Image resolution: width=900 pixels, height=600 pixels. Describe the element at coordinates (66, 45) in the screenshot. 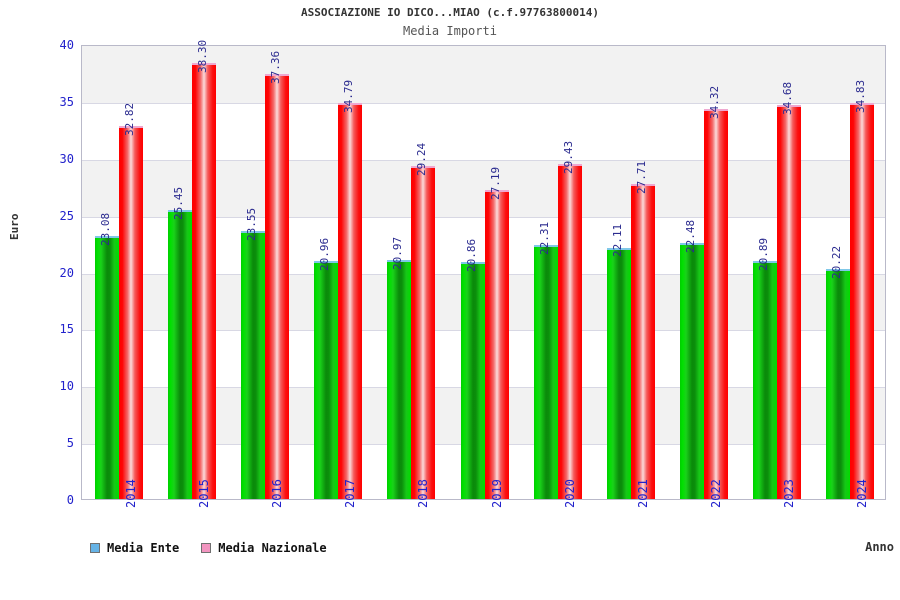

I see `y-axis-tick-label: 40` at that location.